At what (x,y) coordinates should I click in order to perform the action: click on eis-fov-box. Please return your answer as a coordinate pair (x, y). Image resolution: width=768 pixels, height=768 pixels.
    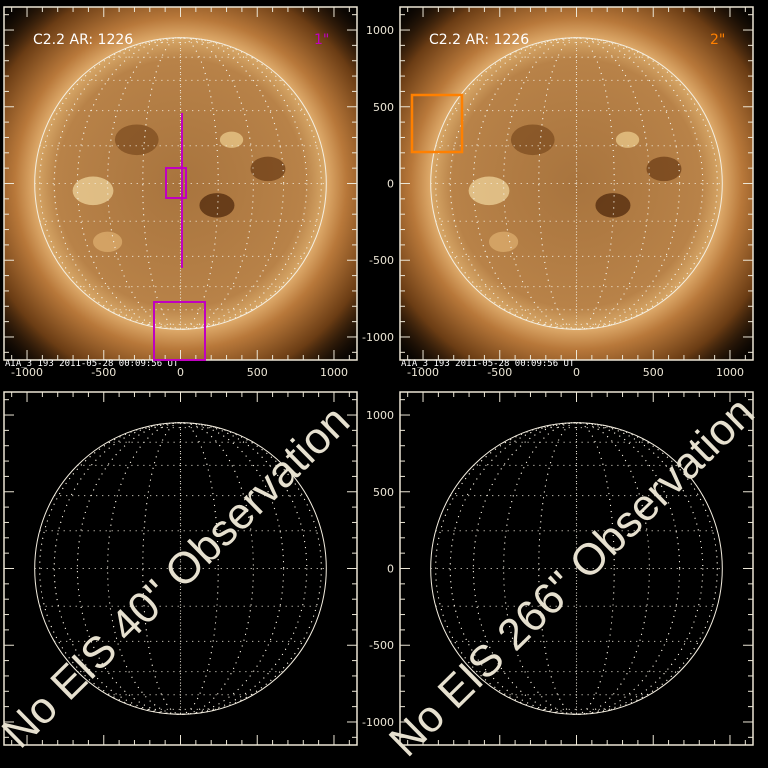
    Looking at the image, I should click on (179, 331).